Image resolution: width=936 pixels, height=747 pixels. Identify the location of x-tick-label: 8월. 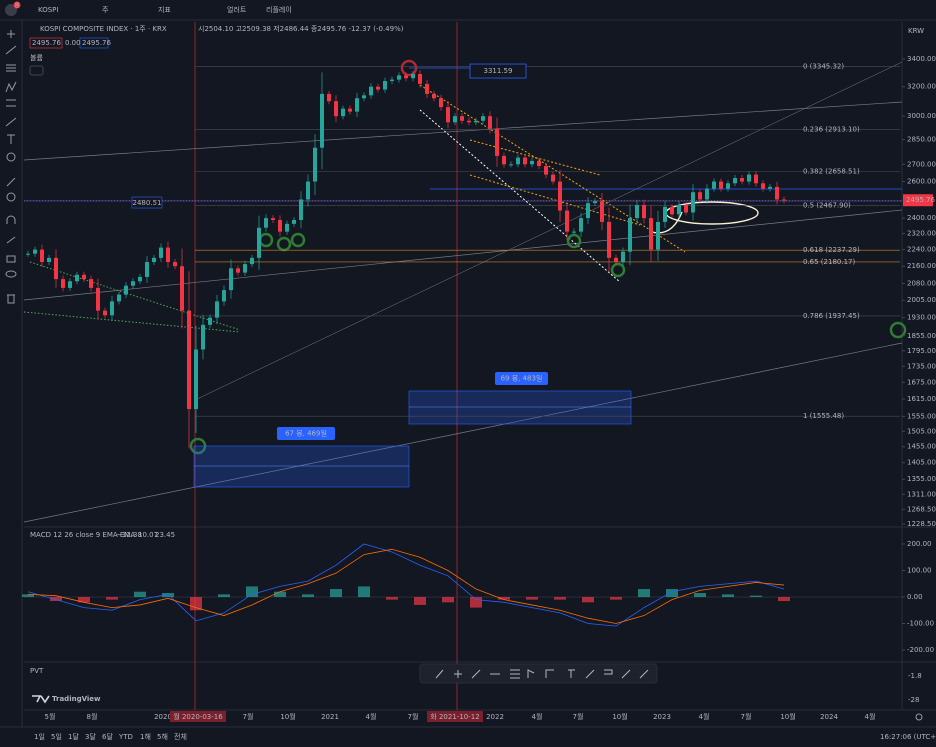
(92, 716).